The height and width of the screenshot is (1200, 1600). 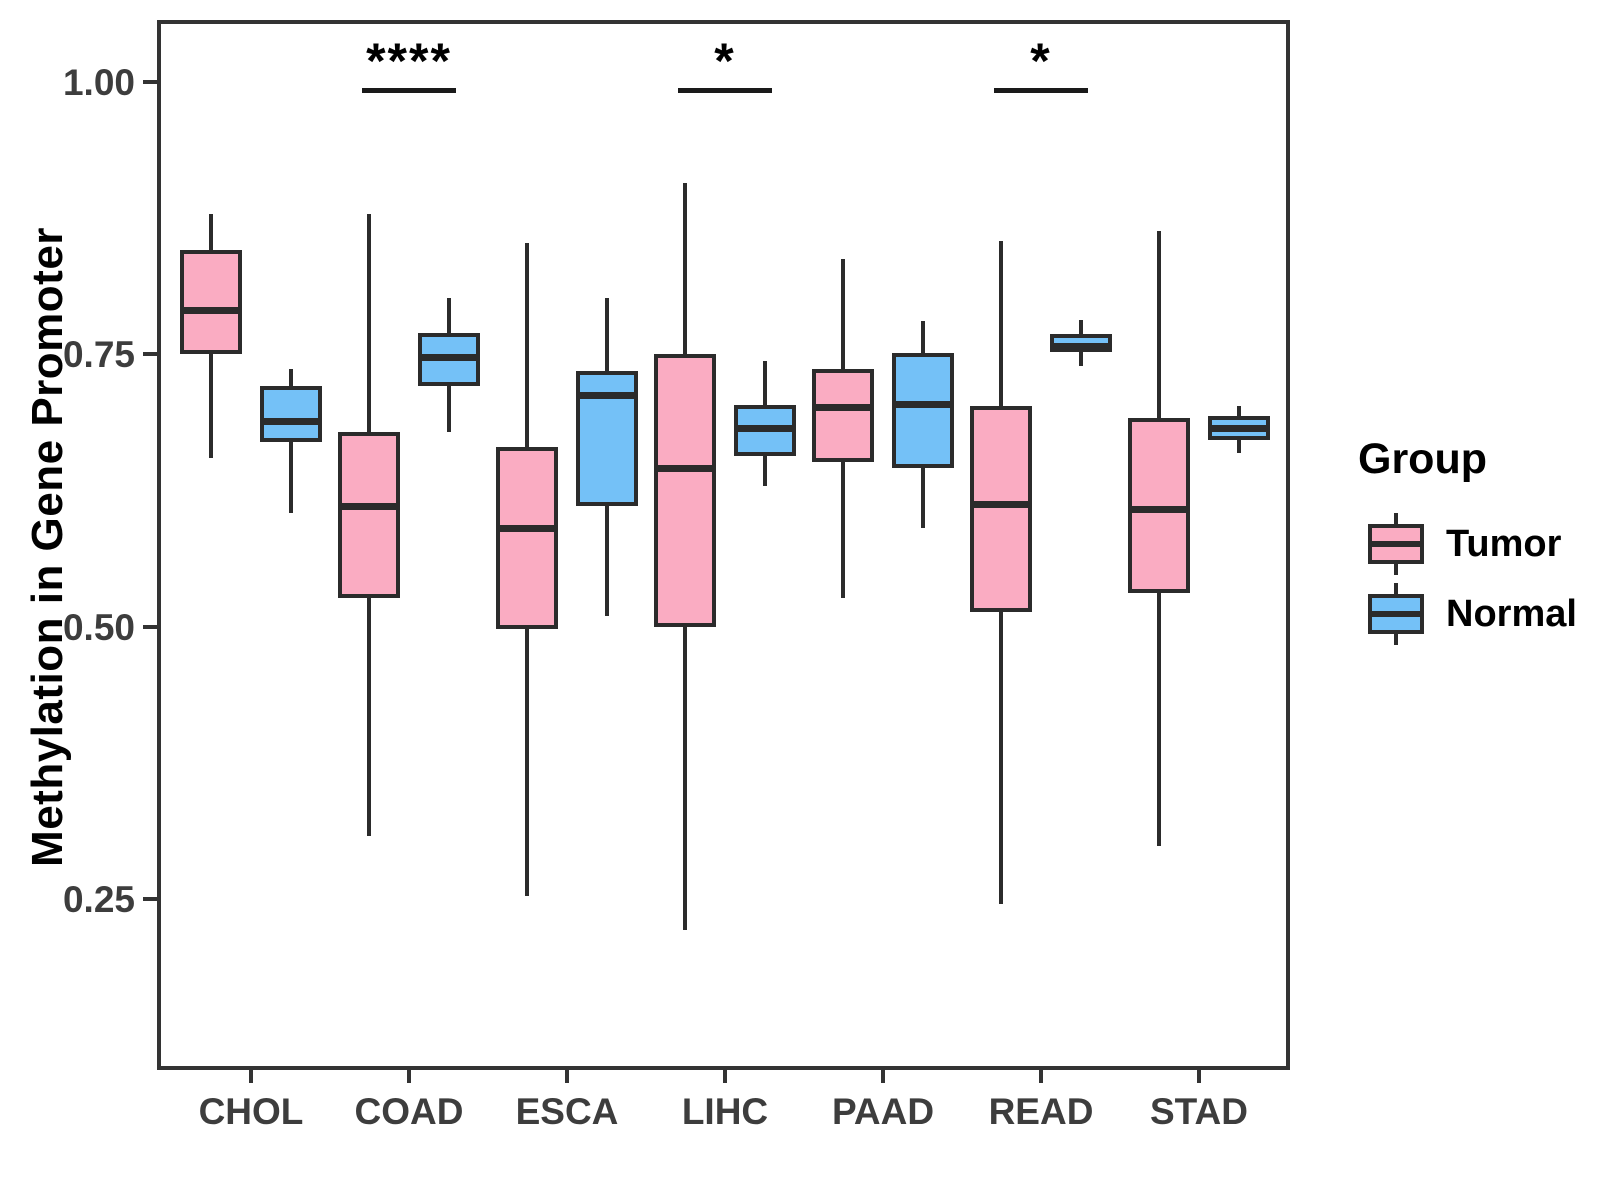 I want to click on box-normal-chol, so click(x=291, y=414).